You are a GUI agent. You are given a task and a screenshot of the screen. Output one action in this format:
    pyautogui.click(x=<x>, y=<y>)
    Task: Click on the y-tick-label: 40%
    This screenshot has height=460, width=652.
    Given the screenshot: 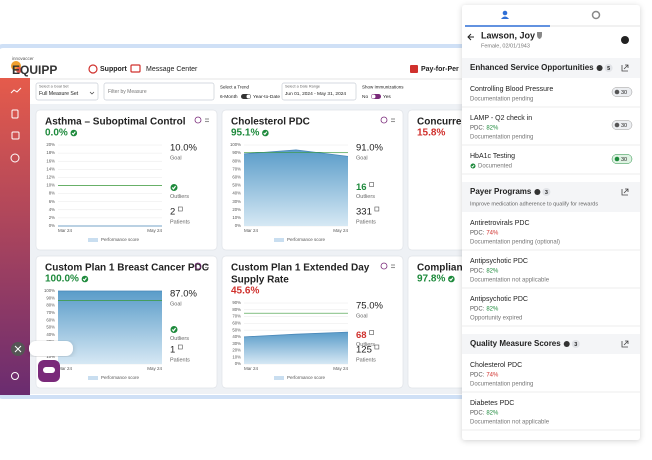 What is the action you would take?
    pyautogui.click(x=50, y=334)
    